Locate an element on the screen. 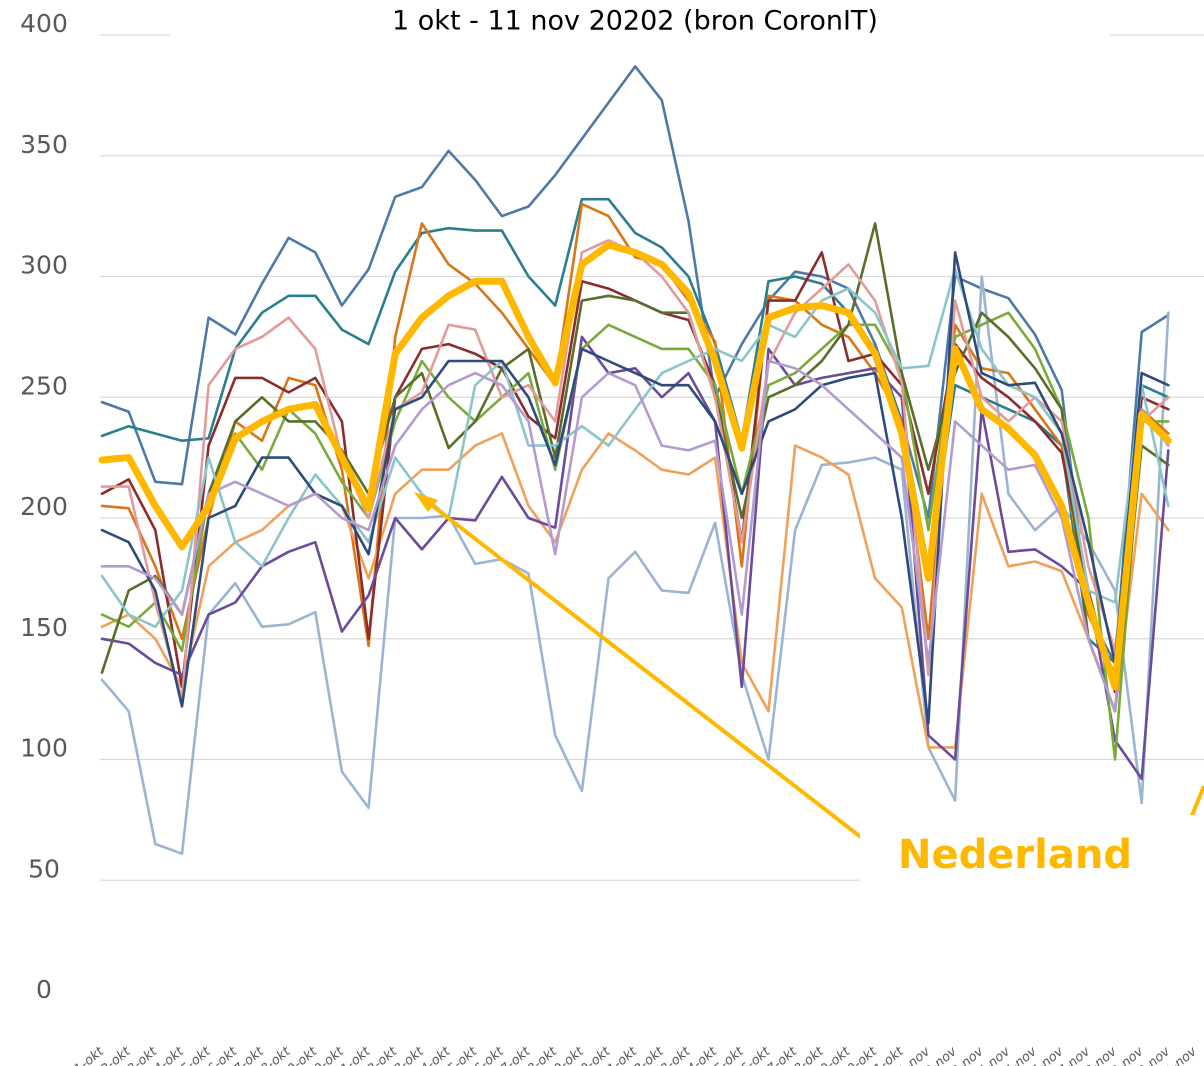 The height and width of the screenshot is (1066, 1204). y-tick-label: 0 is located at coordinates (44, 989).